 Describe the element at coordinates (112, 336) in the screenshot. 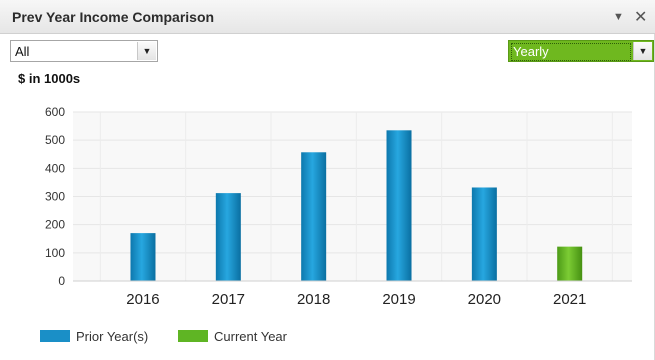

I see `legend-label: Prior Year(s)` at that location.